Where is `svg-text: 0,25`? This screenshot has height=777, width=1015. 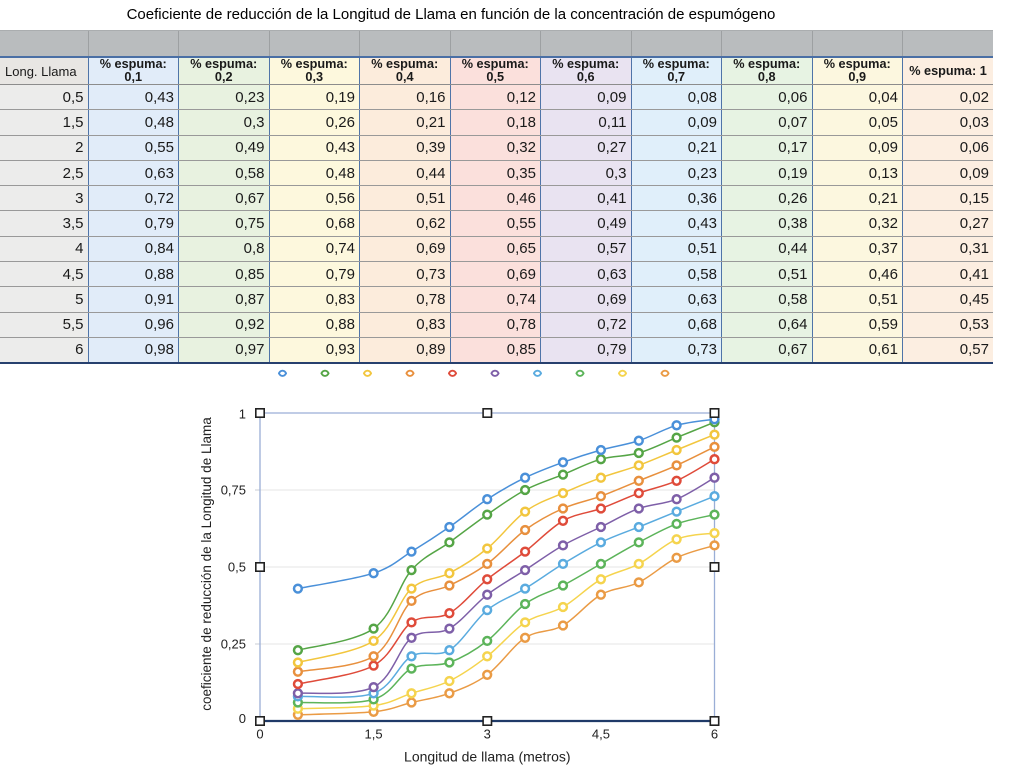
svg-text: 0,25 is located at coordinates (233, 644).